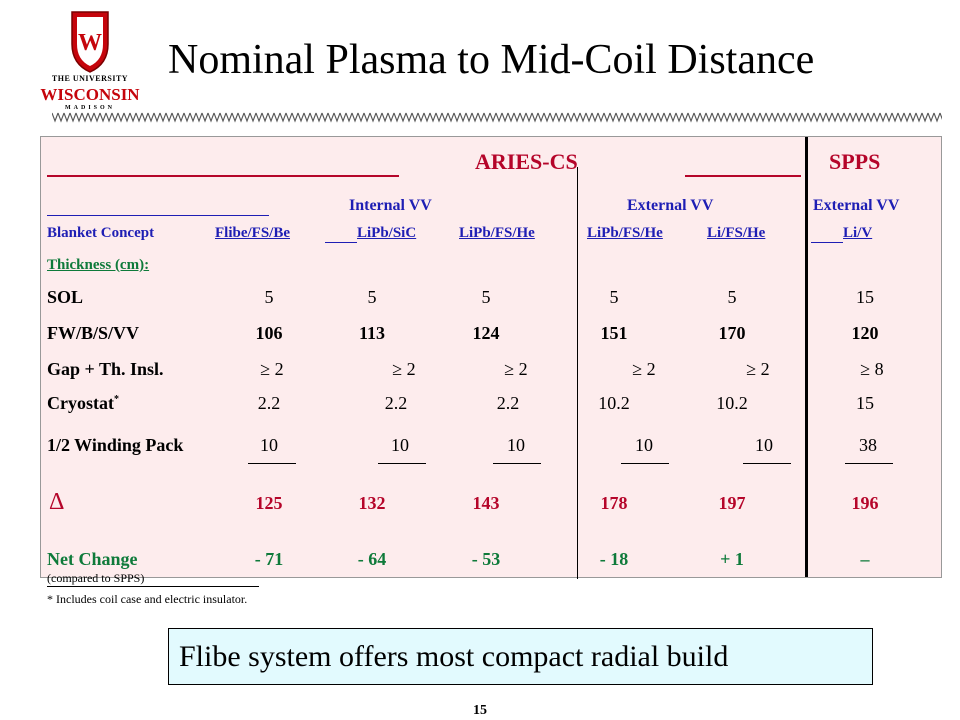  I want to click on divider-internal-external, so click(577, 373).